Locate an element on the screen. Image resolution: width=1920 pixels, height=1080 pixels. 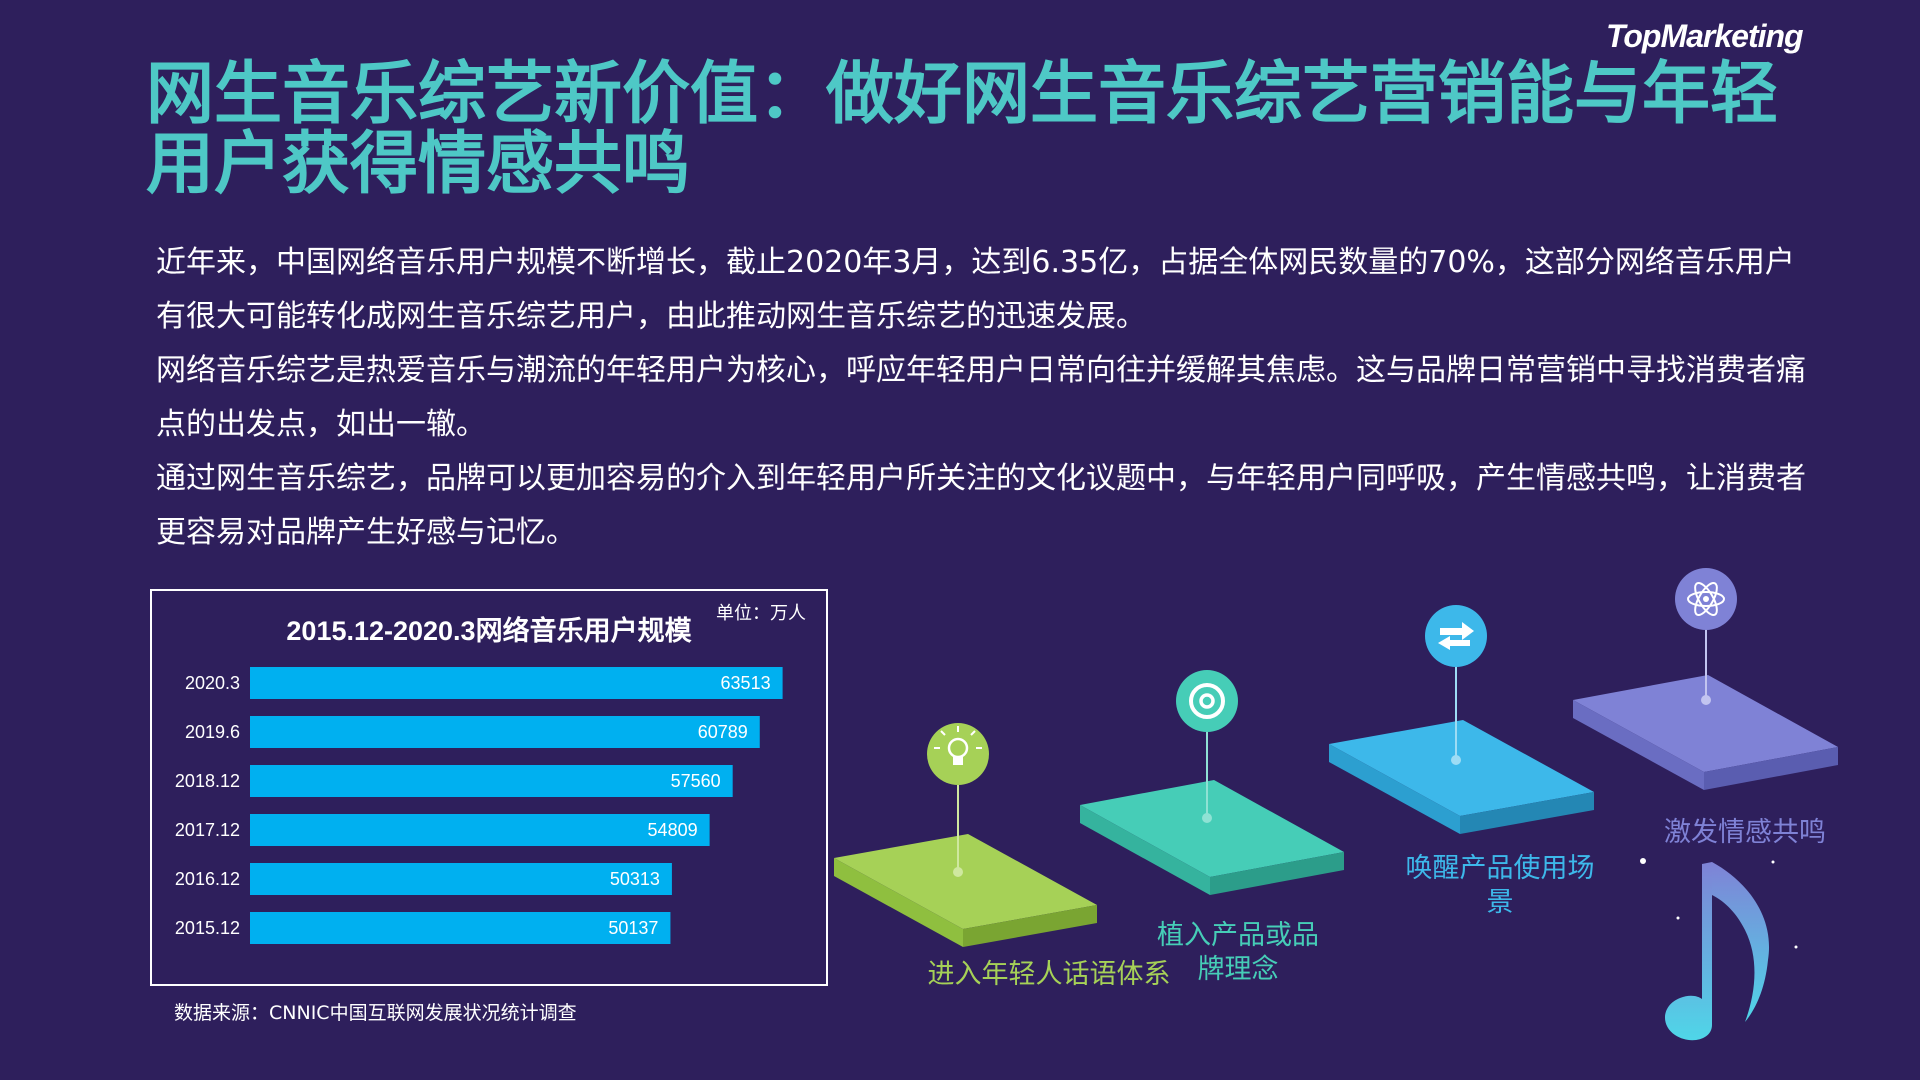
category-label: 2019.6 is located at coordinates (212, 732).